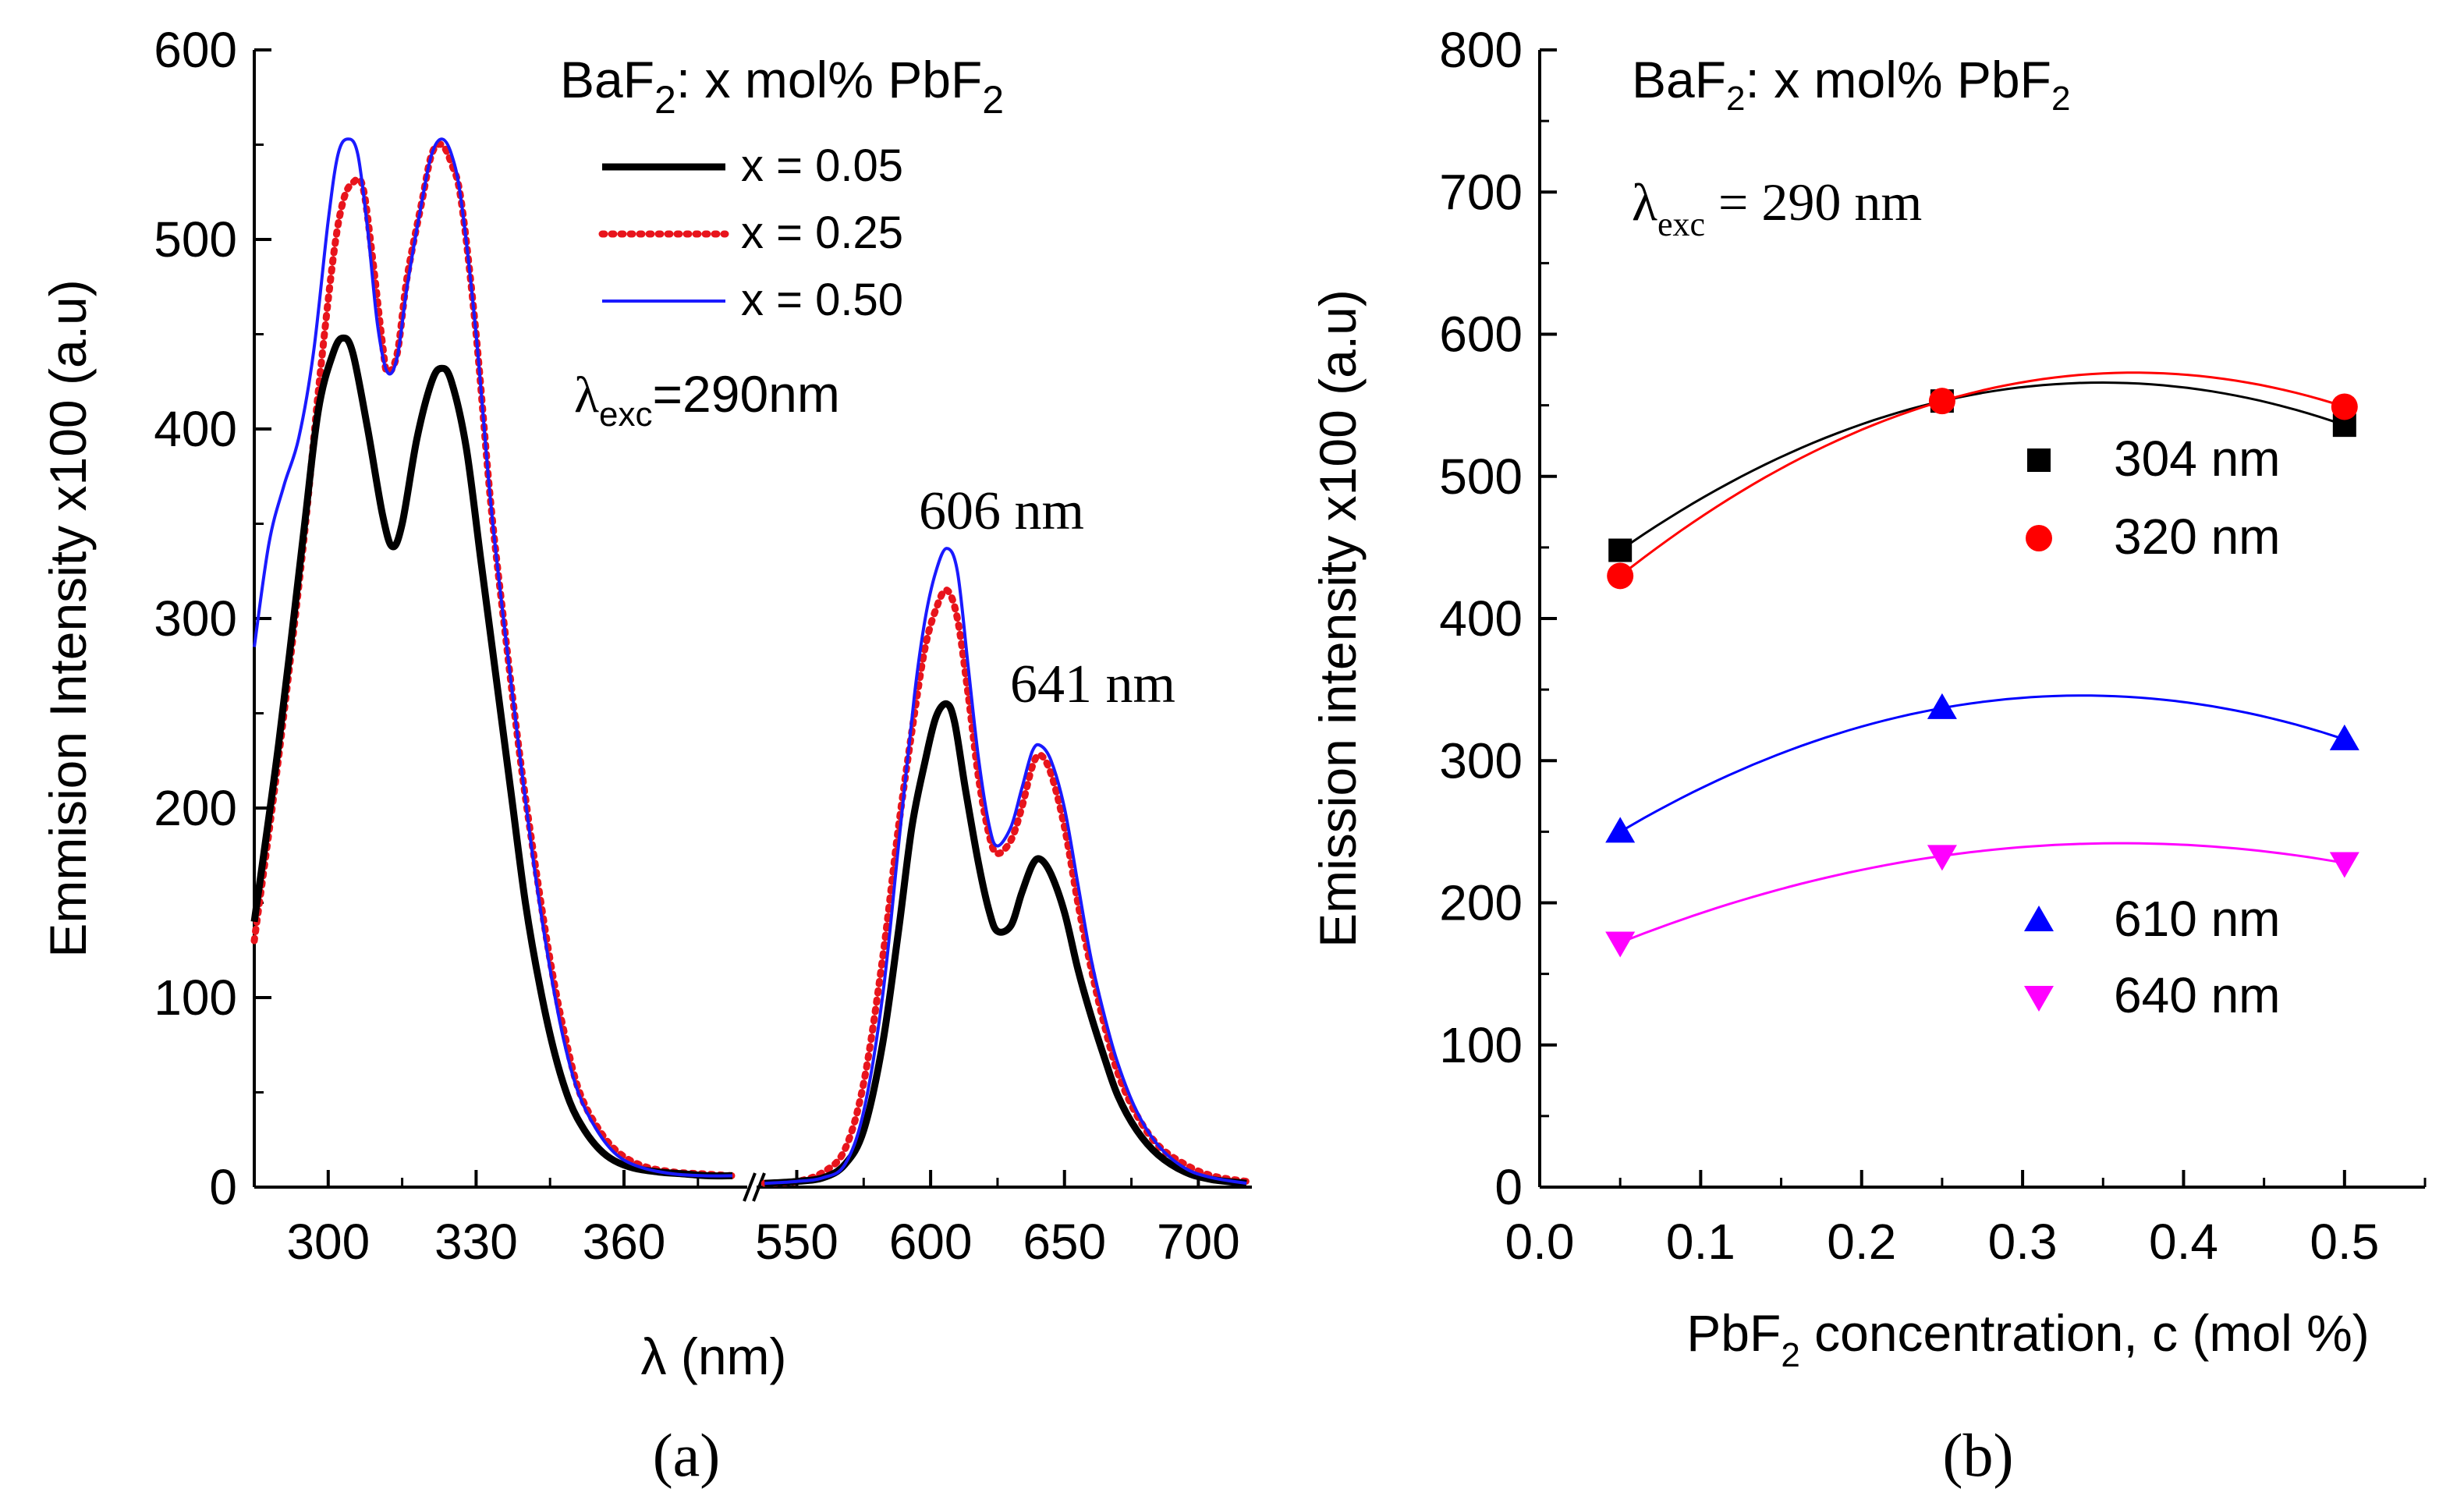  What do you see at coordinates (1481, 50) in the screenshot?
I see `y-tick-label: 800` at bounding box center [1481, 50].